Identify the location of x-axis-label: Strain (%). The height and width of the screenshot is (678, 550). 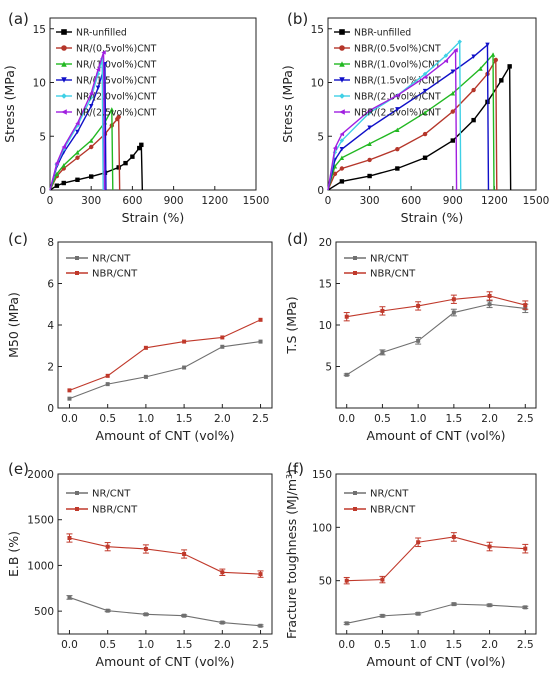
(432, 217).